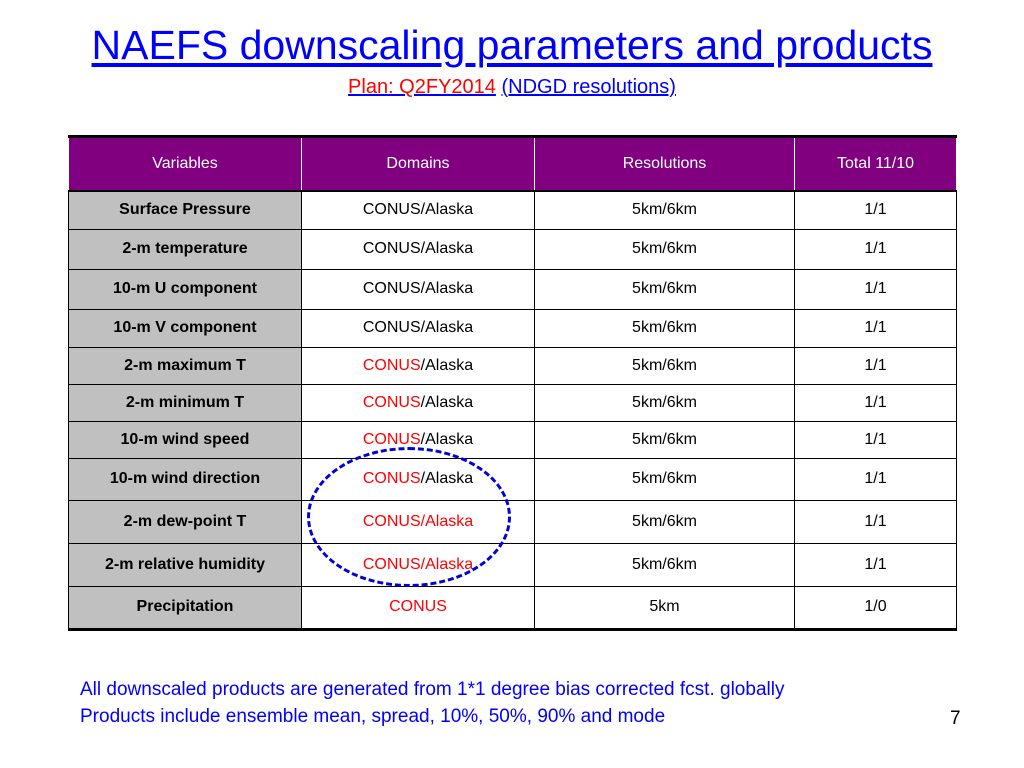 The width and height of the screenshot is (1024, 768). What do you see at coordinates (185, 249) in the screenshot?
I see `variable-cell: 2-m temperature` at bounding box center [185, 249].